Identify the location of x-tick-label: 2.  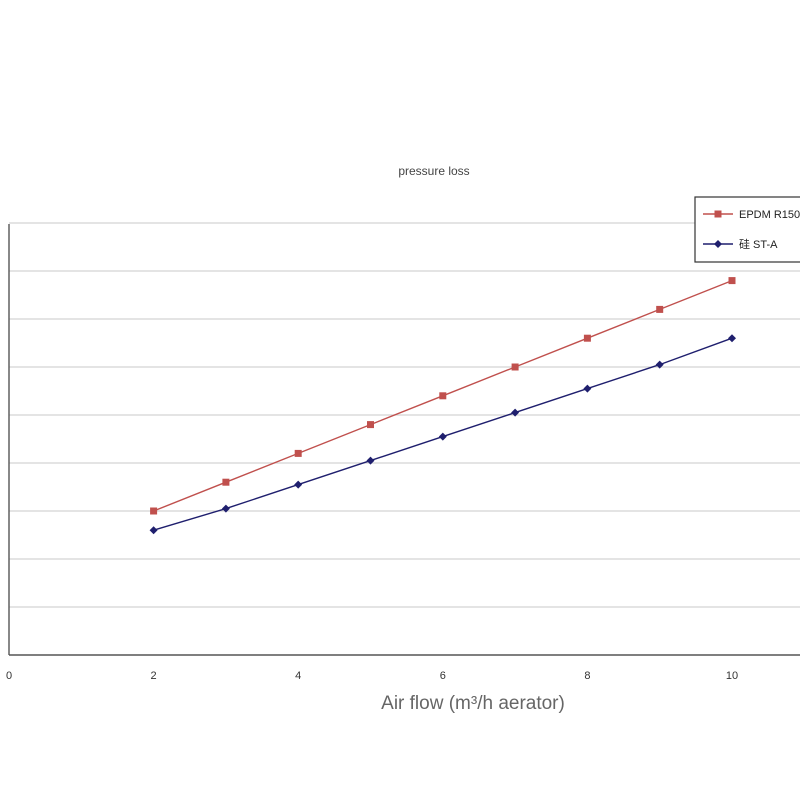
(154, 676).